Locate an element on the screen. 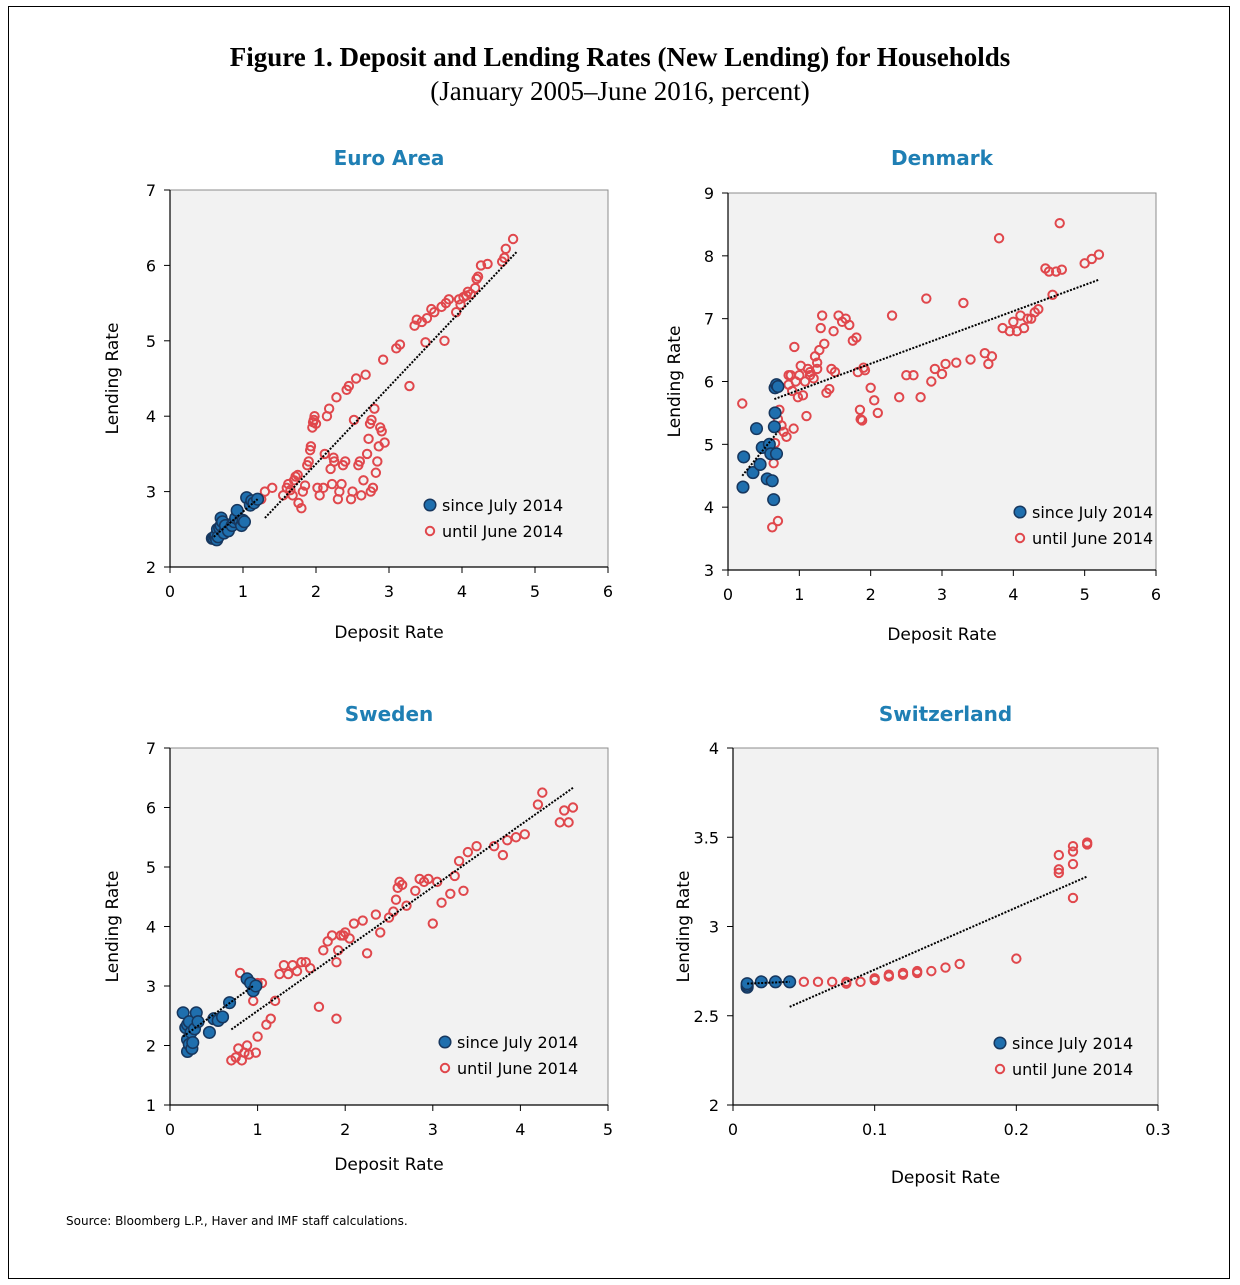  legend-marker-until is located at coordinates (430, 531).